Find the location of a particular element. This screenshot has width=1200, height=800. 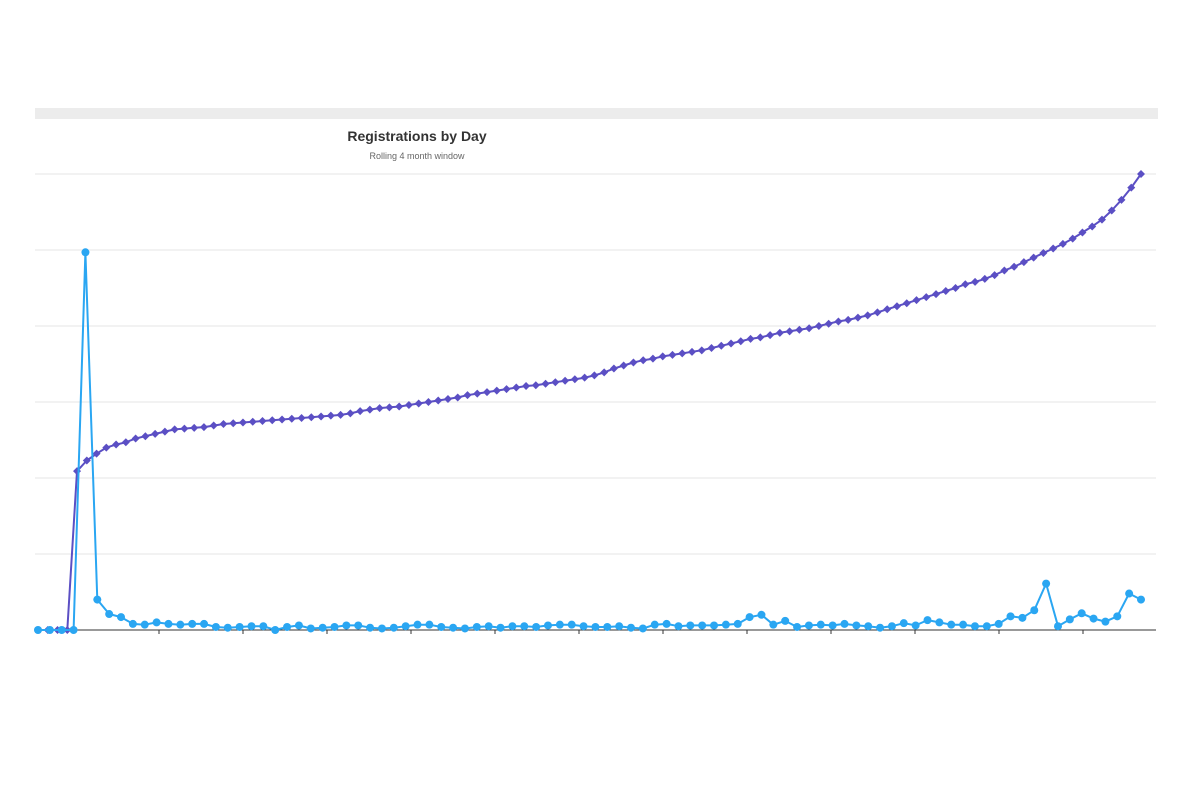

chart-title: Registrations by Day is located at coordinates (417, 136).